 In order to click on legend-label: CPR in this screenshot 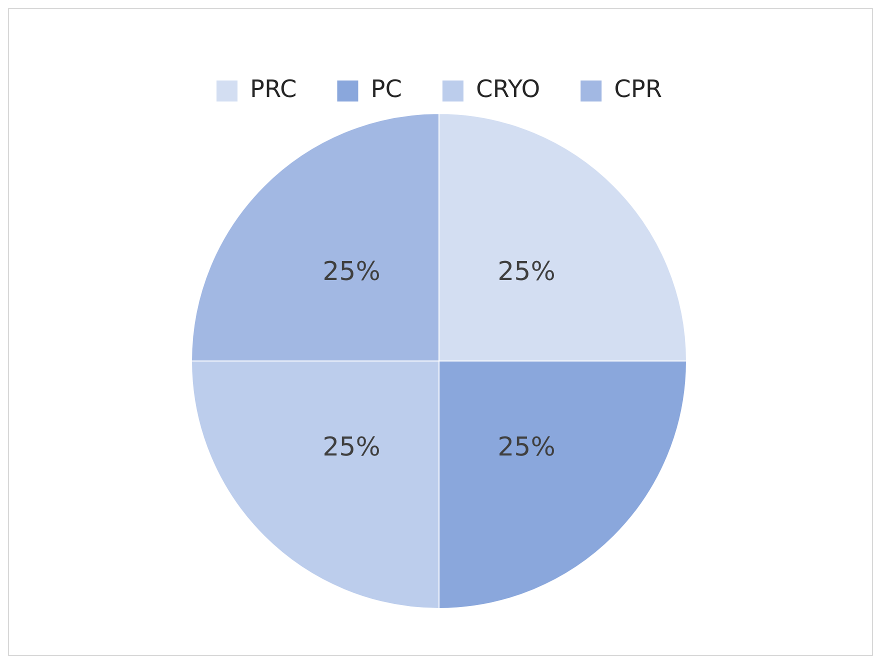, I will do `click(638, 89)`.